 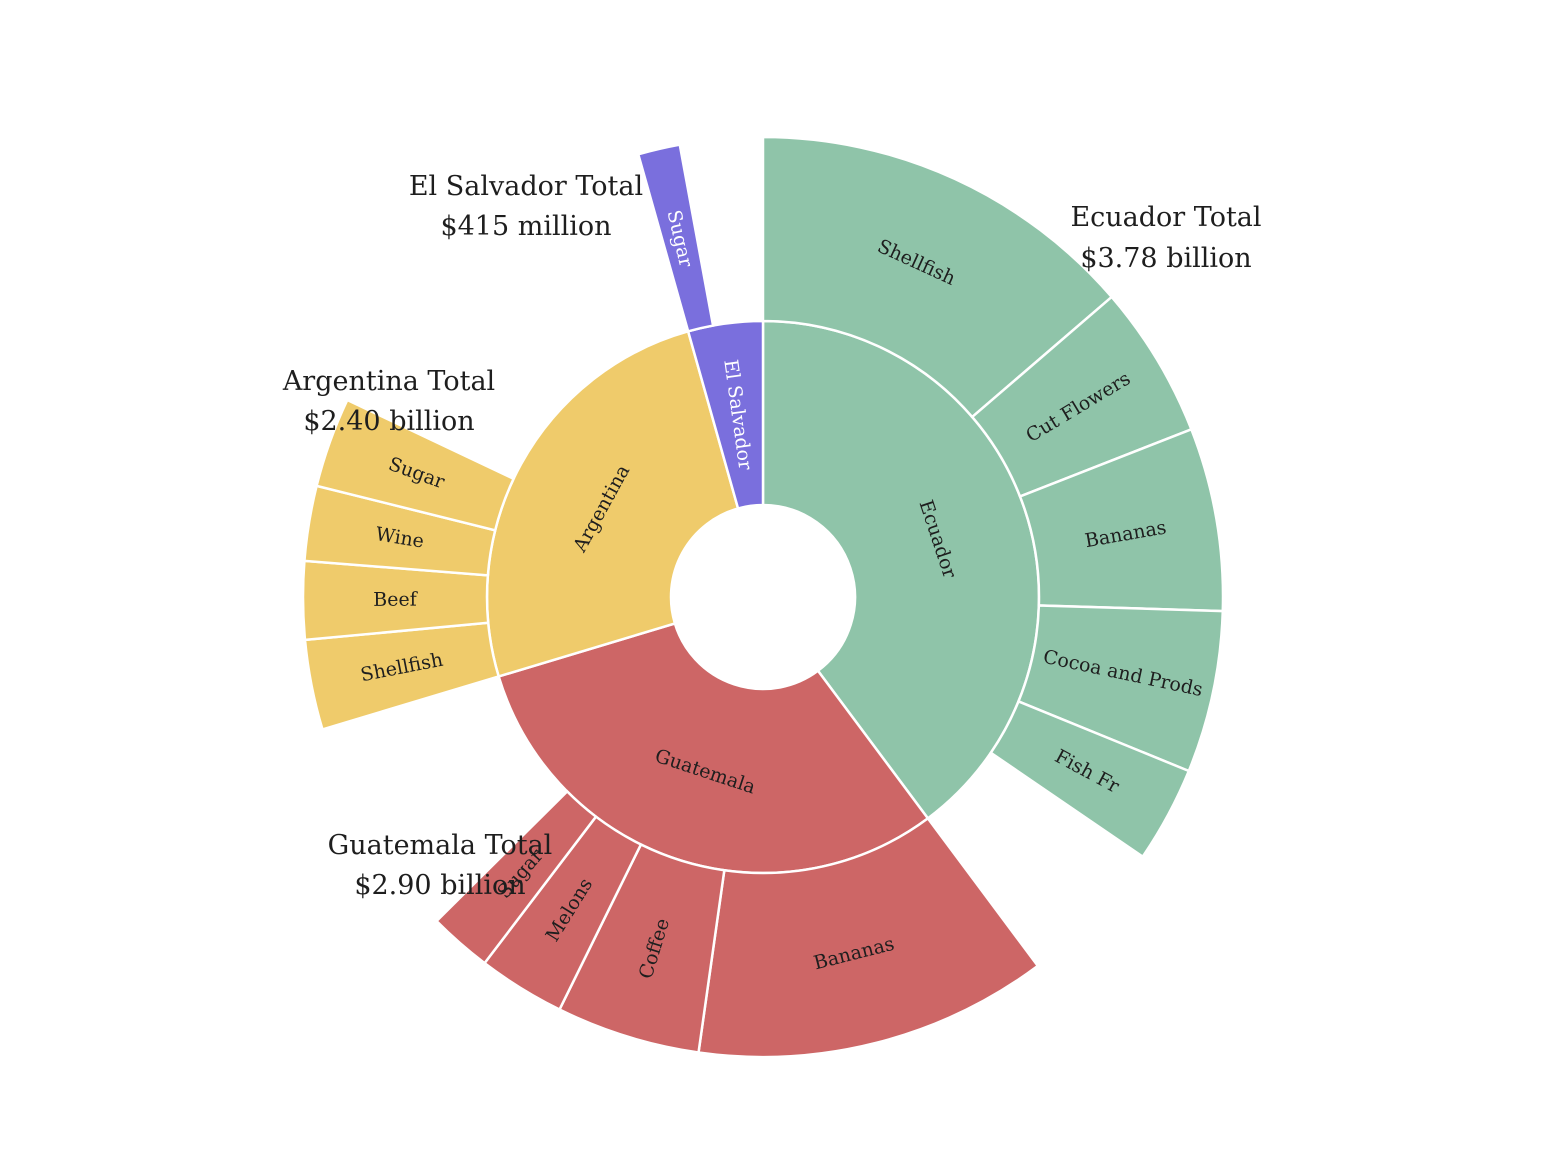 I want to click on argentina-total-annotation: Argentina Total $2.40 billion, so click(x=388, y=401).